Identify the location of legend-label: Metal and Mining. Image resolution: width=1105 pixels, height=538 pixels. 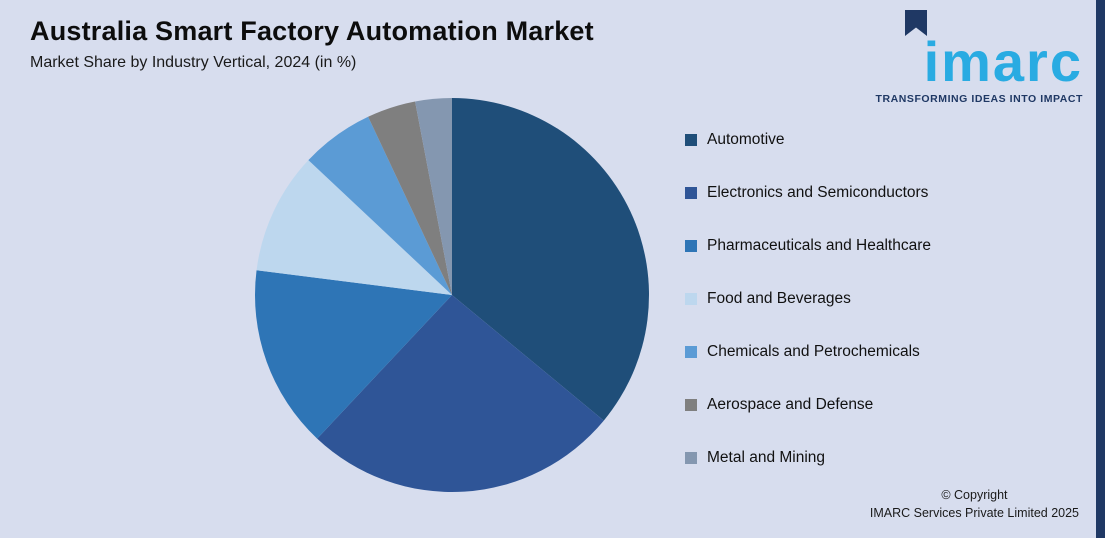
(766, 457).